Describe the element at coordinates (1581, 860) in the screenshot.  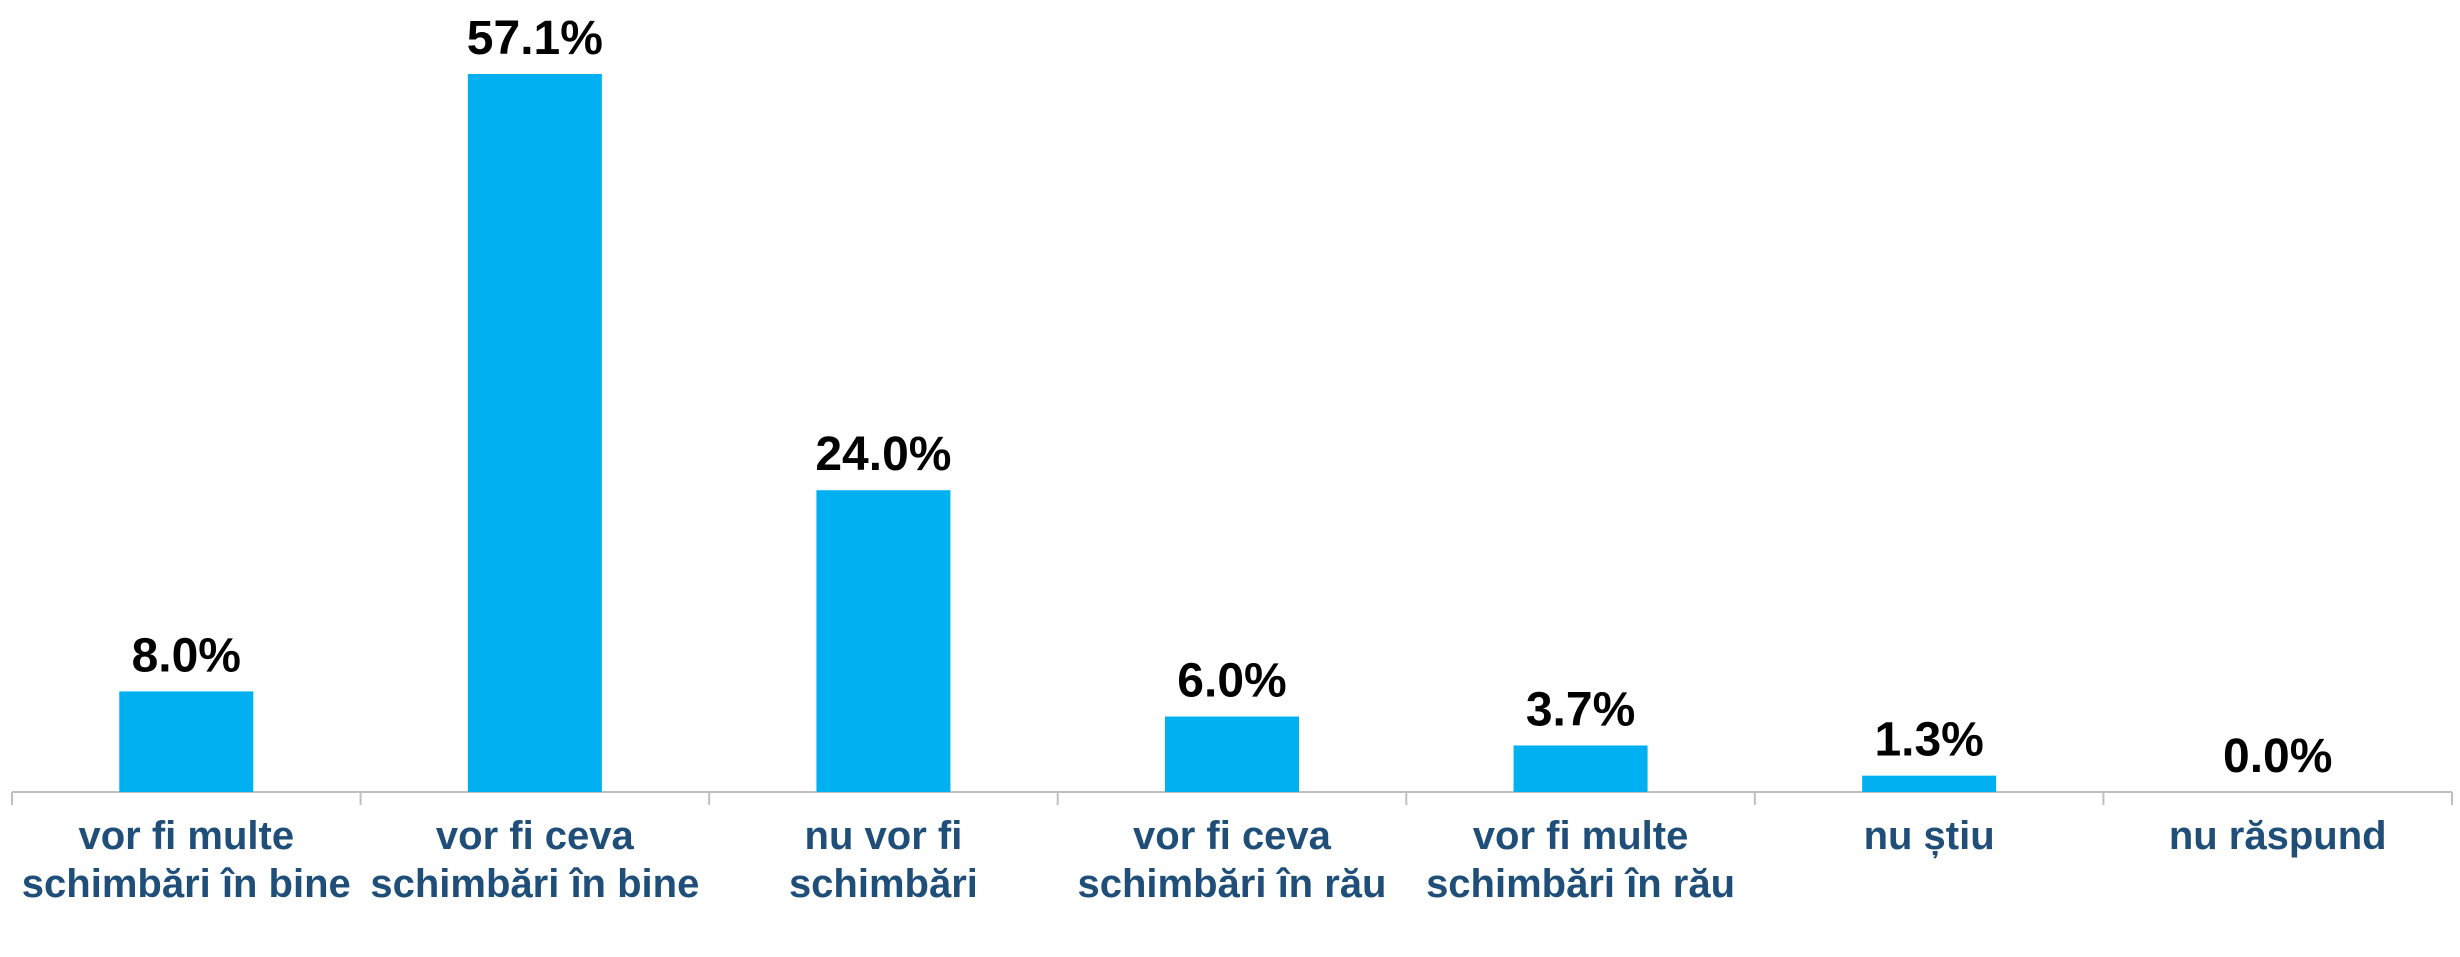
I see `category-label: vor fi multe schimbări în rău` at that location.